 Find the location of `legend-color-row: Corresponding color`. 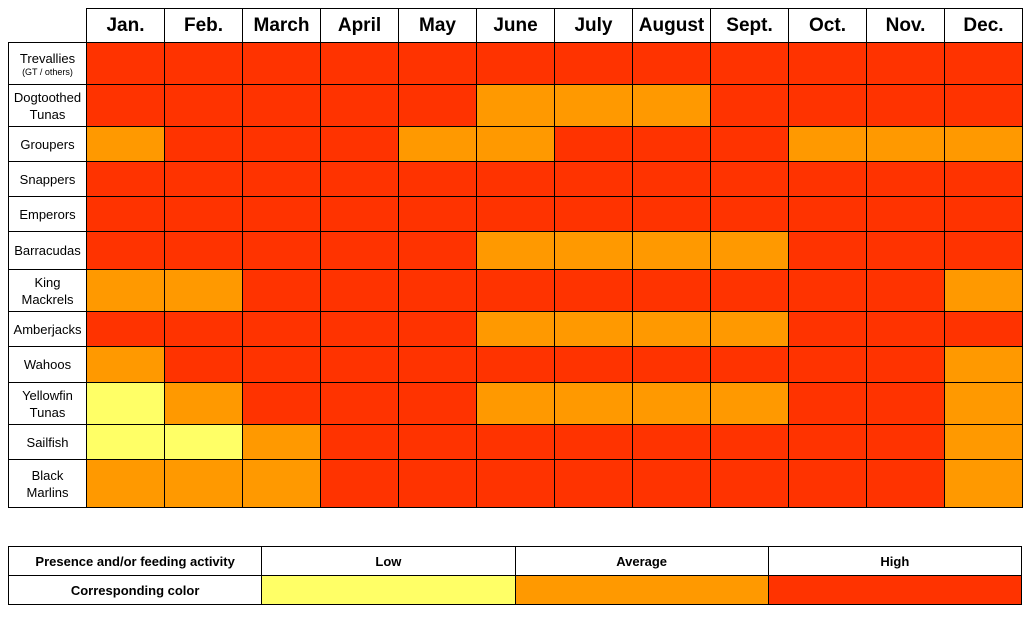

legend-color-row: Corresponding color is located at coordinates (515, 590).